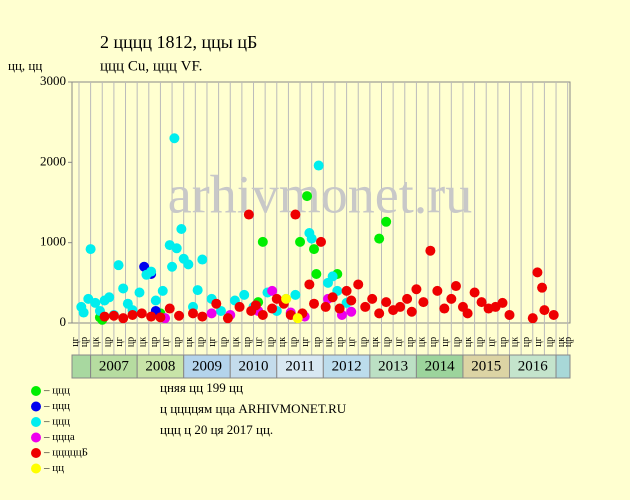 The image size is (630, 500). Describe the element at coordinates (533, 366) in the screenshot. I see `x-tick-label: 2016` at that location.